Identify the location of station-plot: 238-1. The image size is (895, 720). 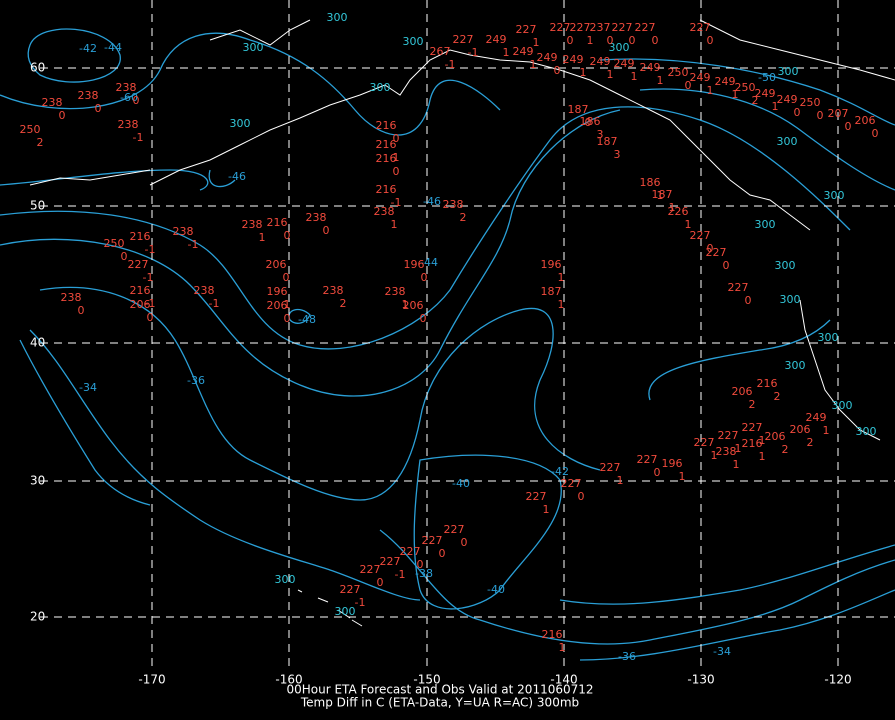
(207, 297).